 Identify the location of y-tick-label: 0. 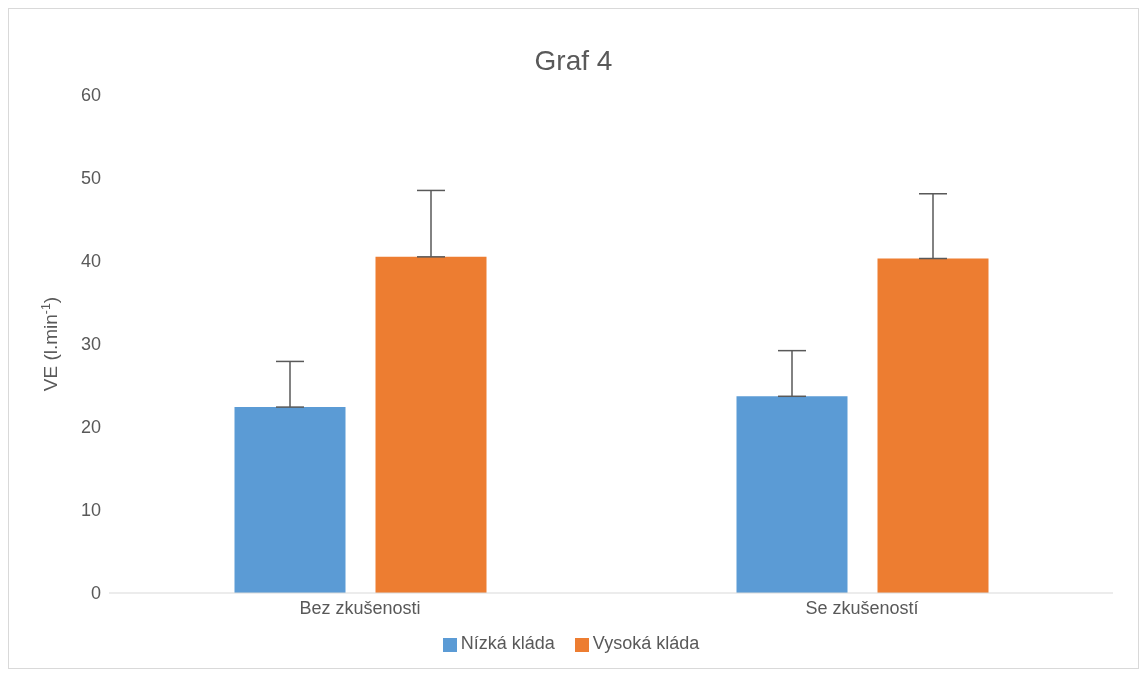
(95, 593).